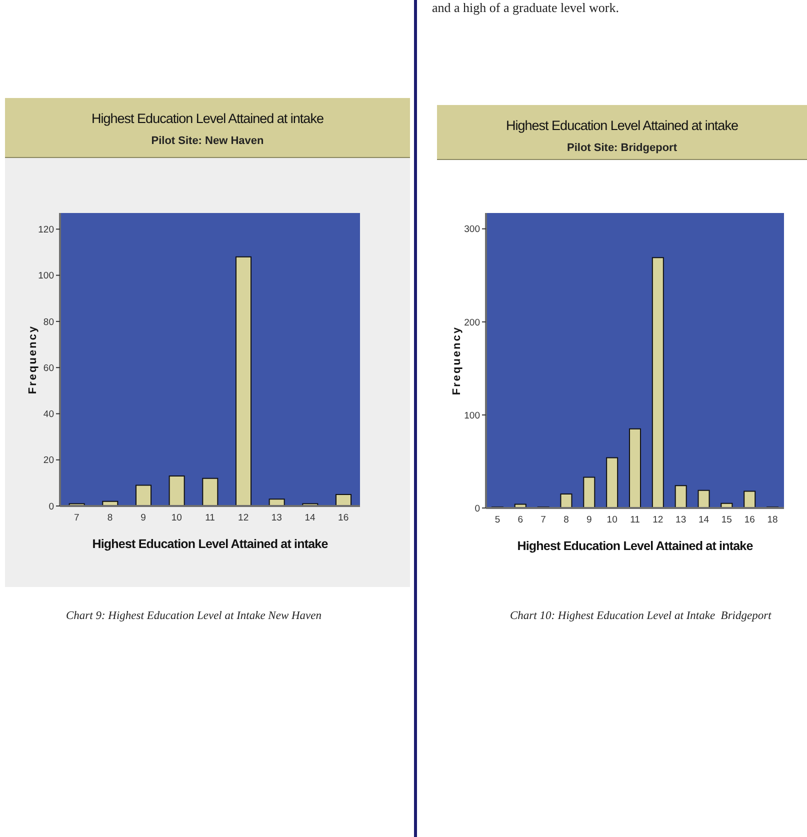 The width and height of the screenshot is (807, 837). What do you see at coordinates (48, 414) in the screenshot?
I see `y-tick-label: 40` at bounding box center [48, 414].